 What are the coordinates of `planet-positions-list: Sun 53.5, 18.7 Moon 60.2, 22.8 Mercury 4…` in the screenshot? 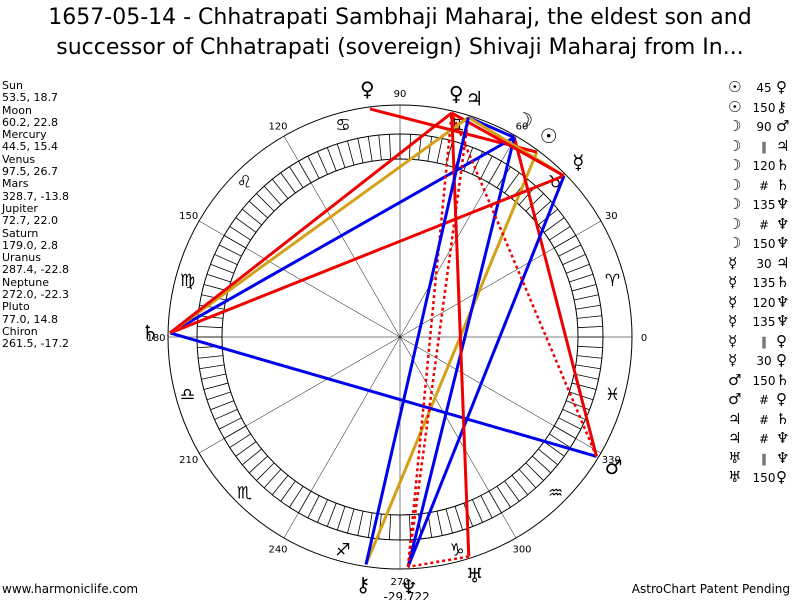 It's located at (35, 215).